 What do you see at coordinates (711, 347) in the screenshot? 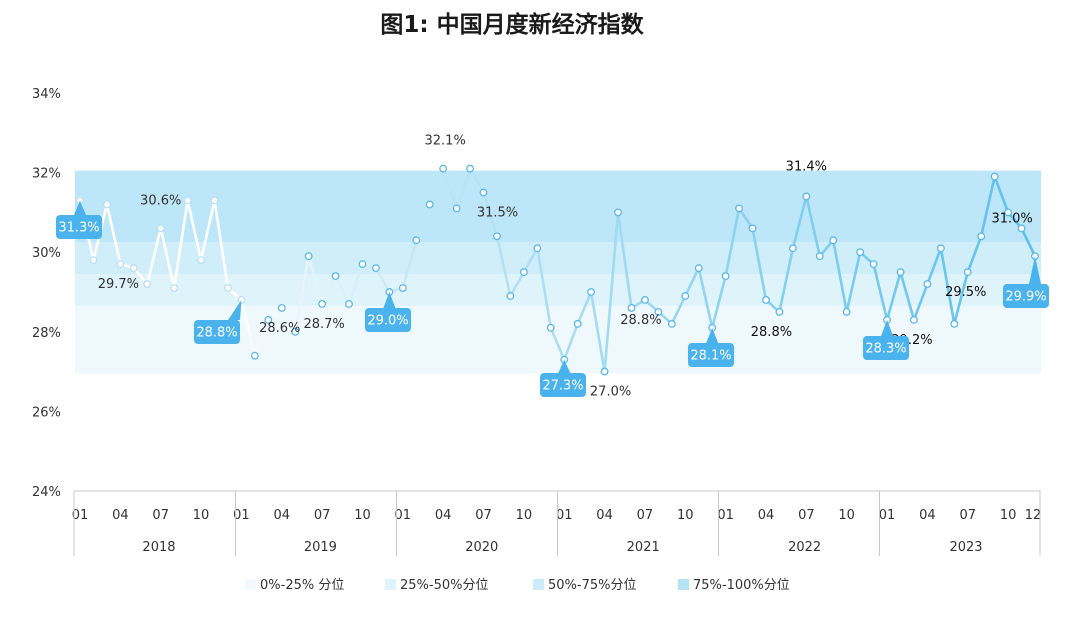
I see `callout: 28.1%` at bounding box center [711, 347].